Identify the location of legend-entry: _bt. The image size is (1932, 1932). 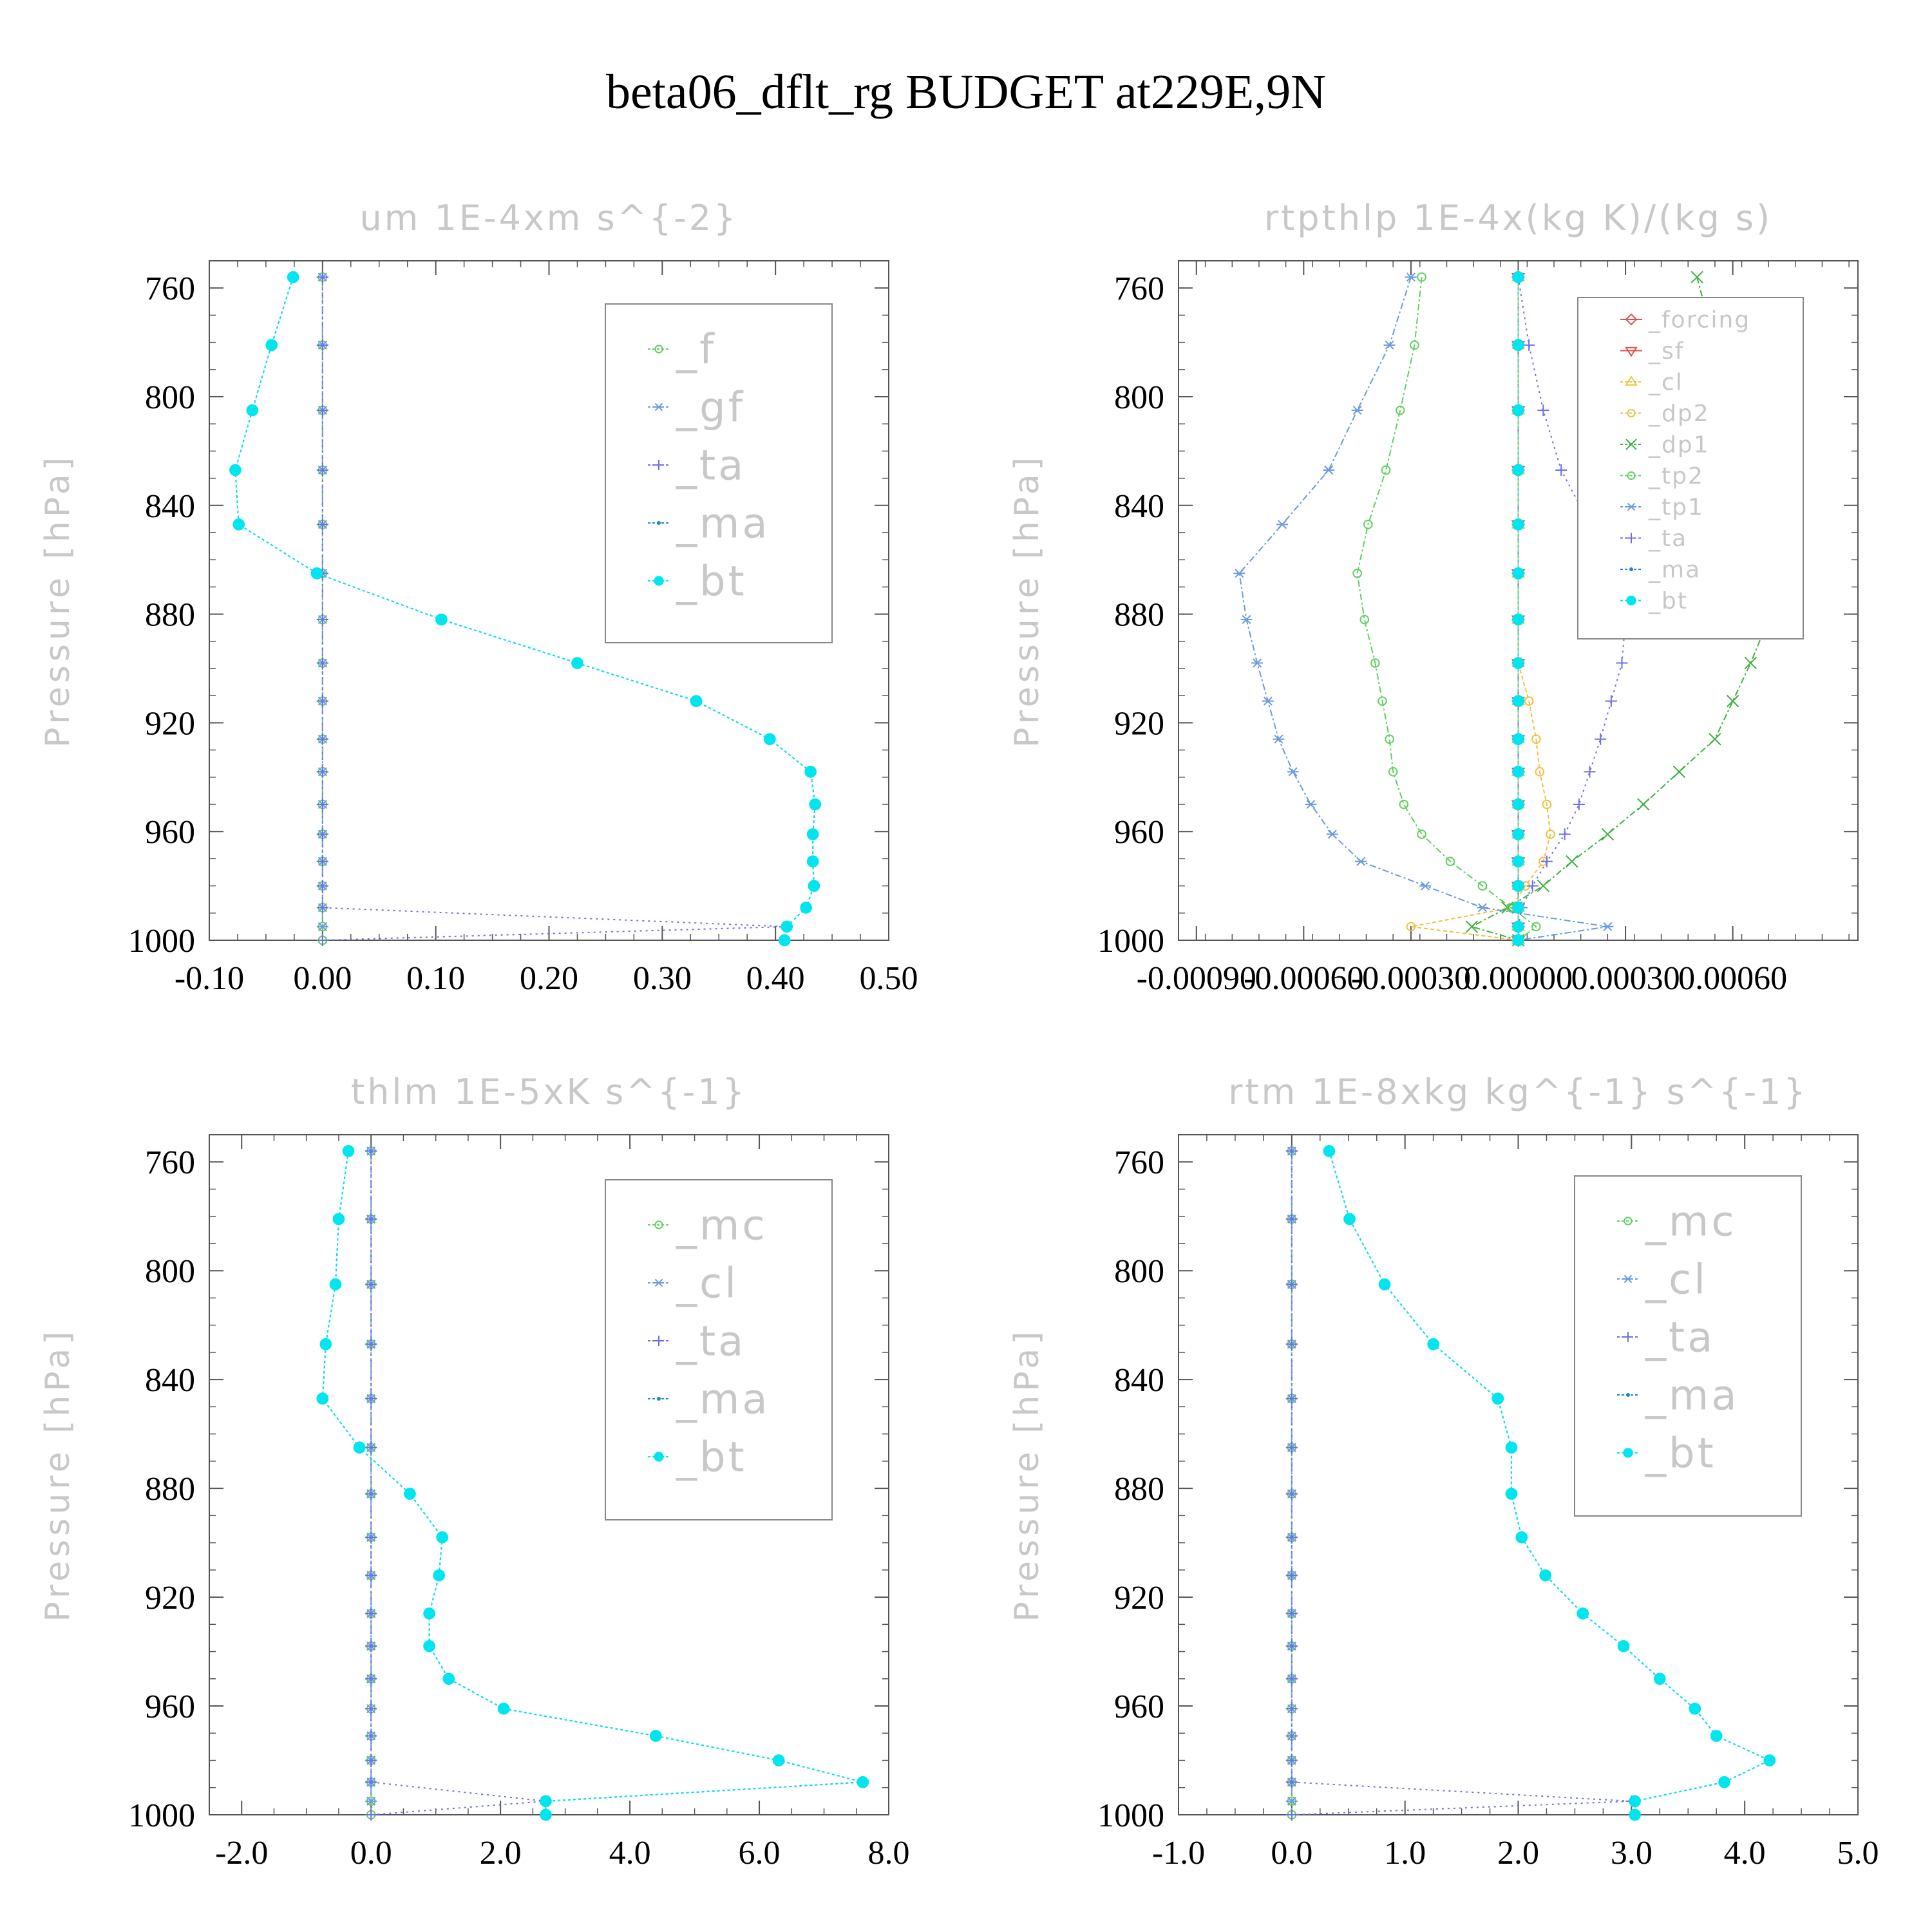
(1668, 601).